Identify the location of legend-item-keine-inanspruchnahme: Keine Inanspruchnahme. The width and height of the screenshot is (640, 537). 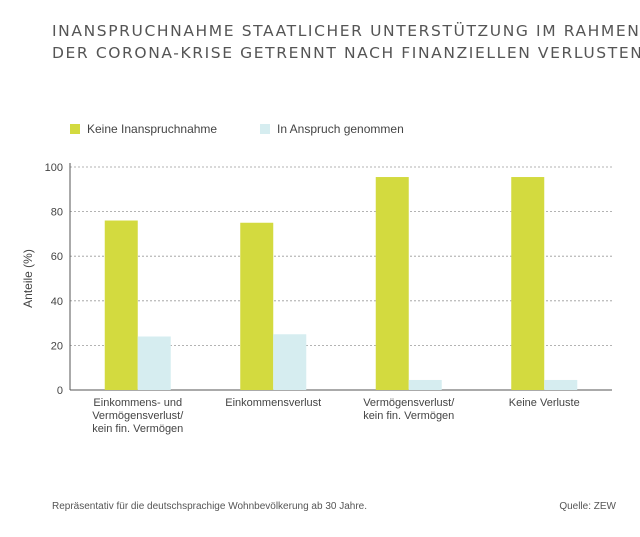
(143, 129).